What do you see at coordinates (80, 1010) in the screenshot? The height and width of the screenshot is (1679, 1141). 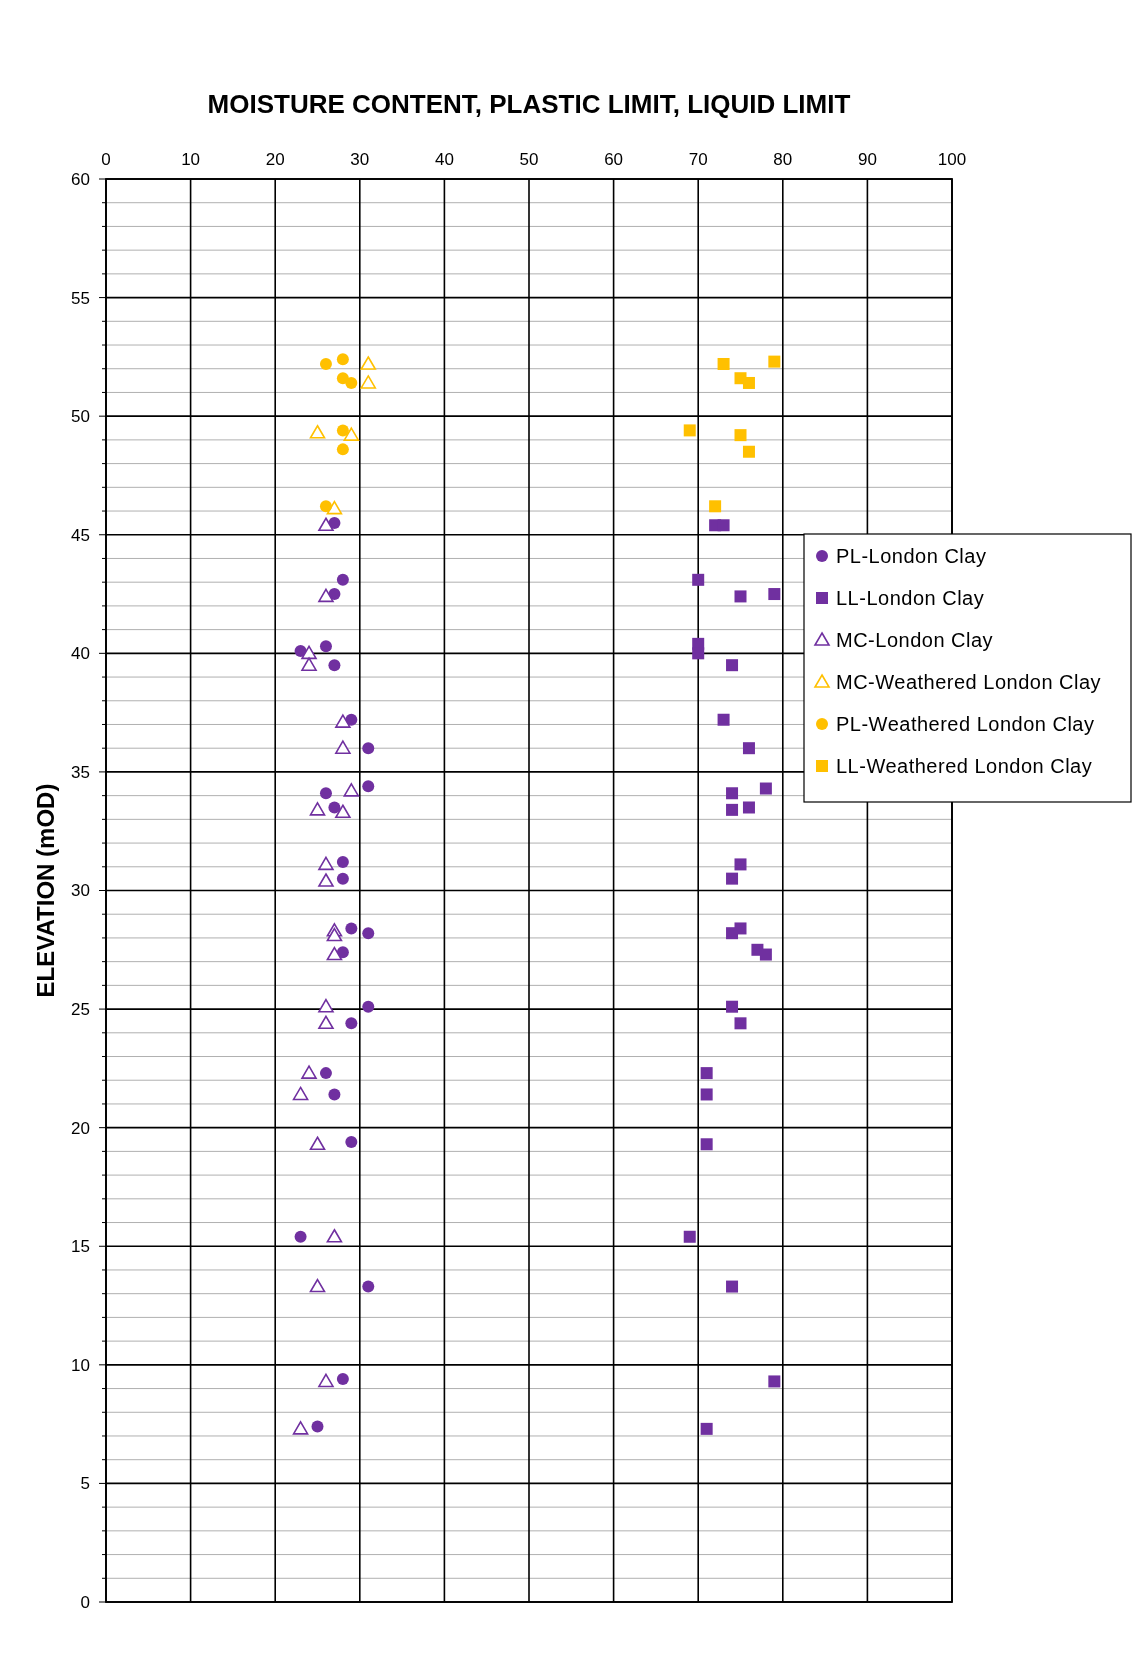 I see `y-tick-label: 25` at bounding box center [80, 1010].